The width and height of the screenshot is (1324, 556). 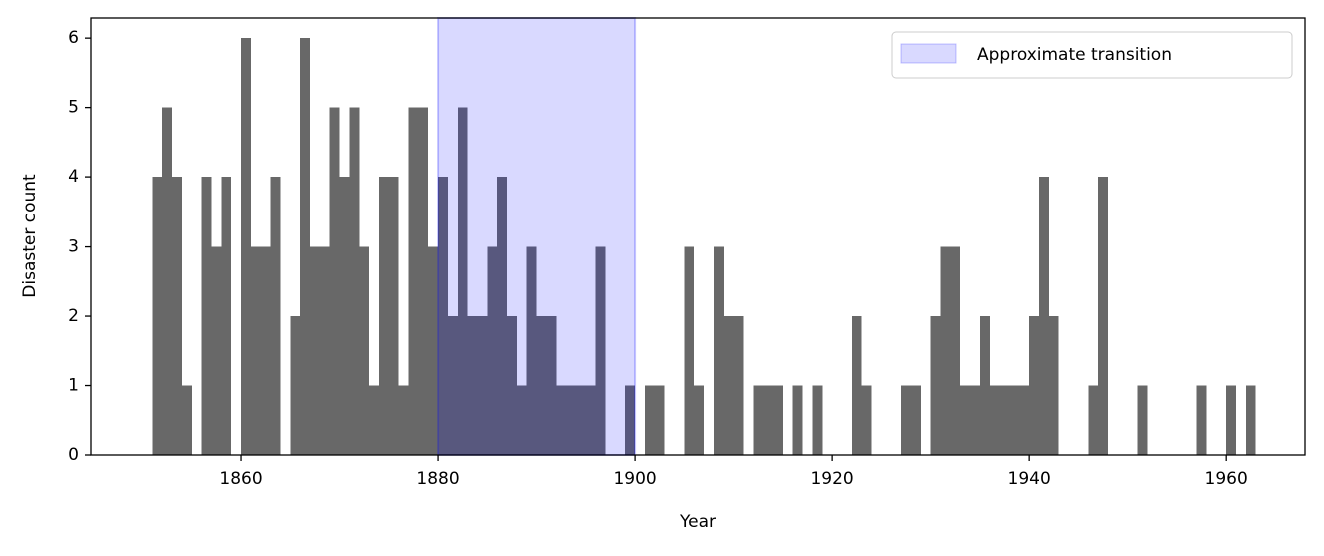 What do you see at coordinates (73, 247) in the screenshot?
I see `y-tick-label: 3` at bounding box center [73, 247].